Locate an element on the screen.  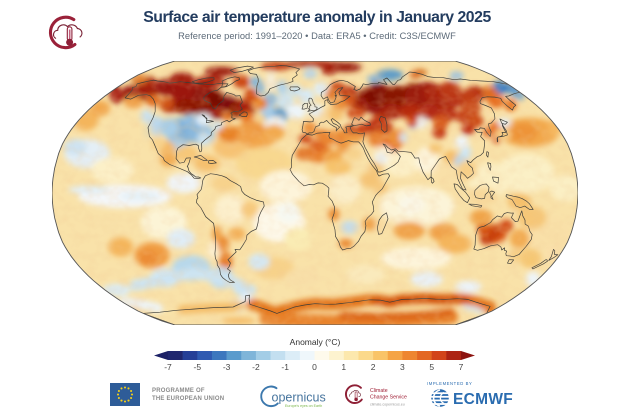
svg-text: -7 is located at coordinates (168, 367).